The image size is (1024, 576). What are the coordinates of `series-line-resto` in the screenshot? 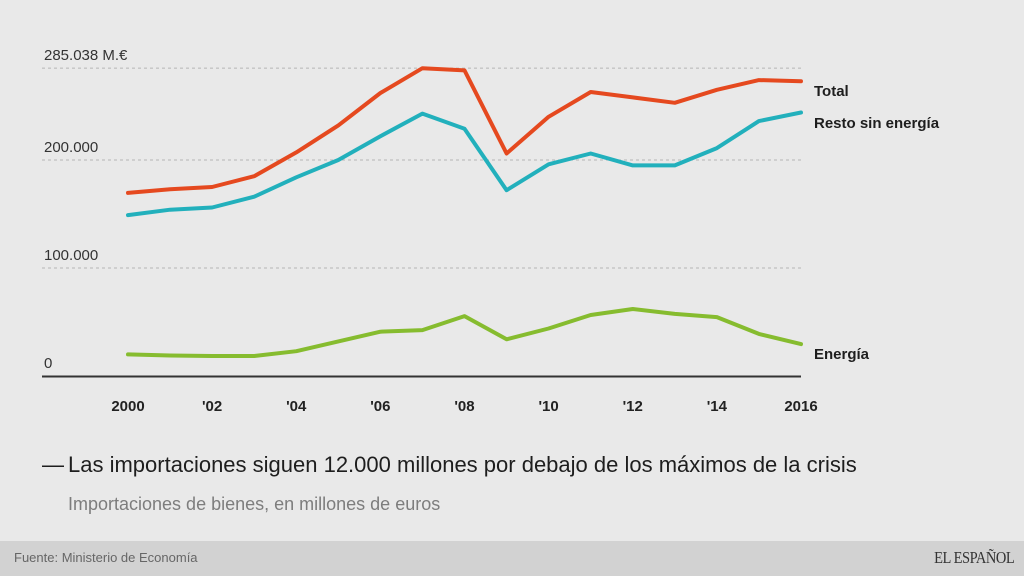 It's located at (464, 164).